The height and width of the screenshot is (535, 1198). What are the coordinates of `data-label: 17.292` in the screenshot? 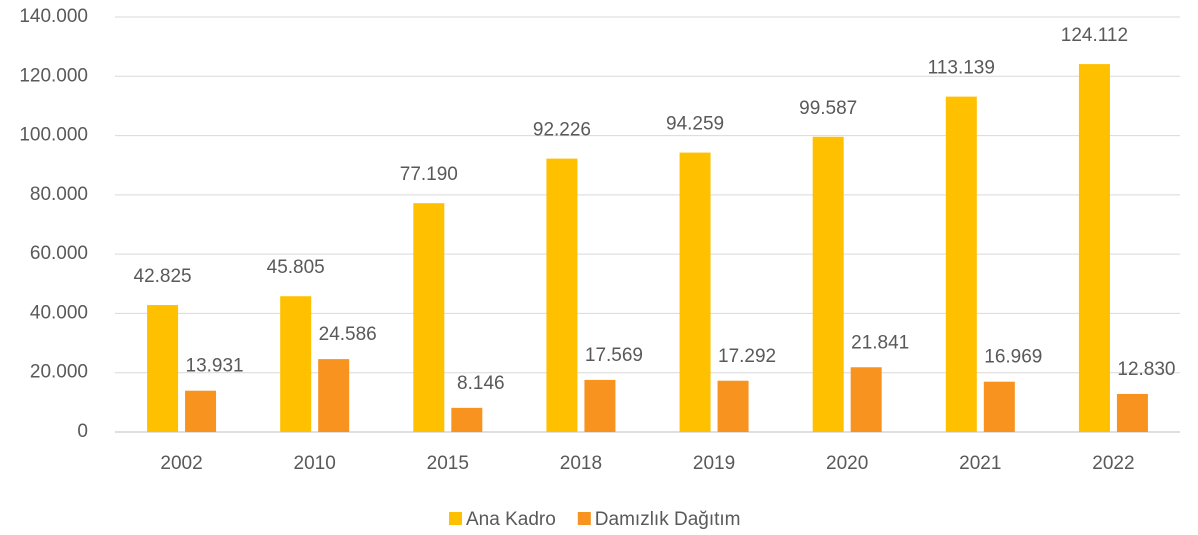 It's located at (747, 356).